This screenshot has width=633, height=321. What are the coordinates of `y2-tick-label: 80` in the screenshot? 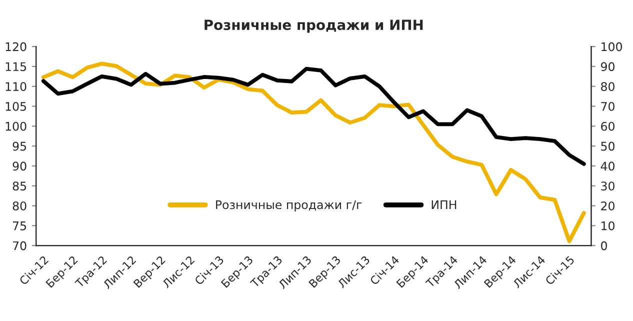 It's located at (607, 86).